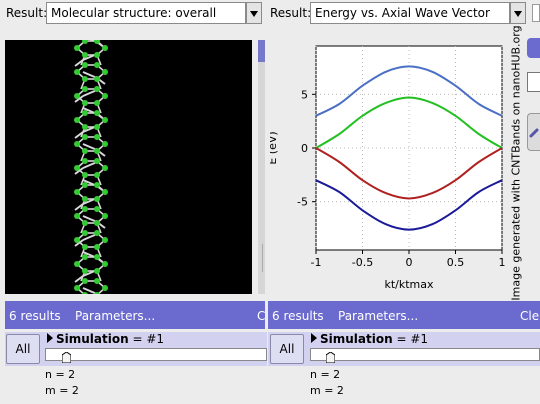 The height and width of the screenshot is (404, 540). Describe the element at coordinates (409, 284) in the screenshot. I see `x-axis-label: kt/ktmax` at that location.